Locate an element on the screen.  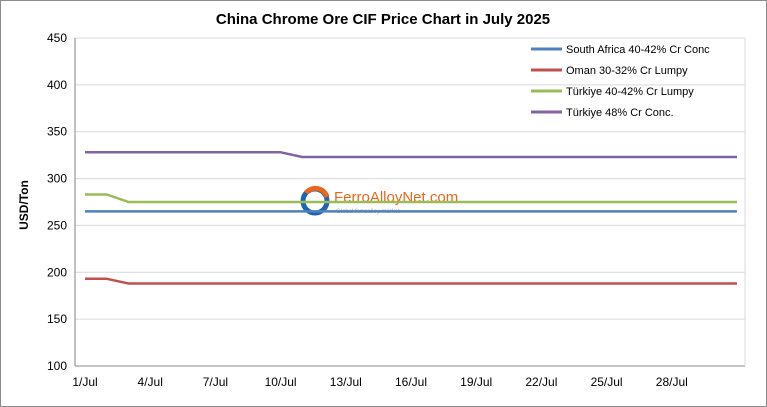
y-tick-label: 450 is located at coordinates (57, 38).